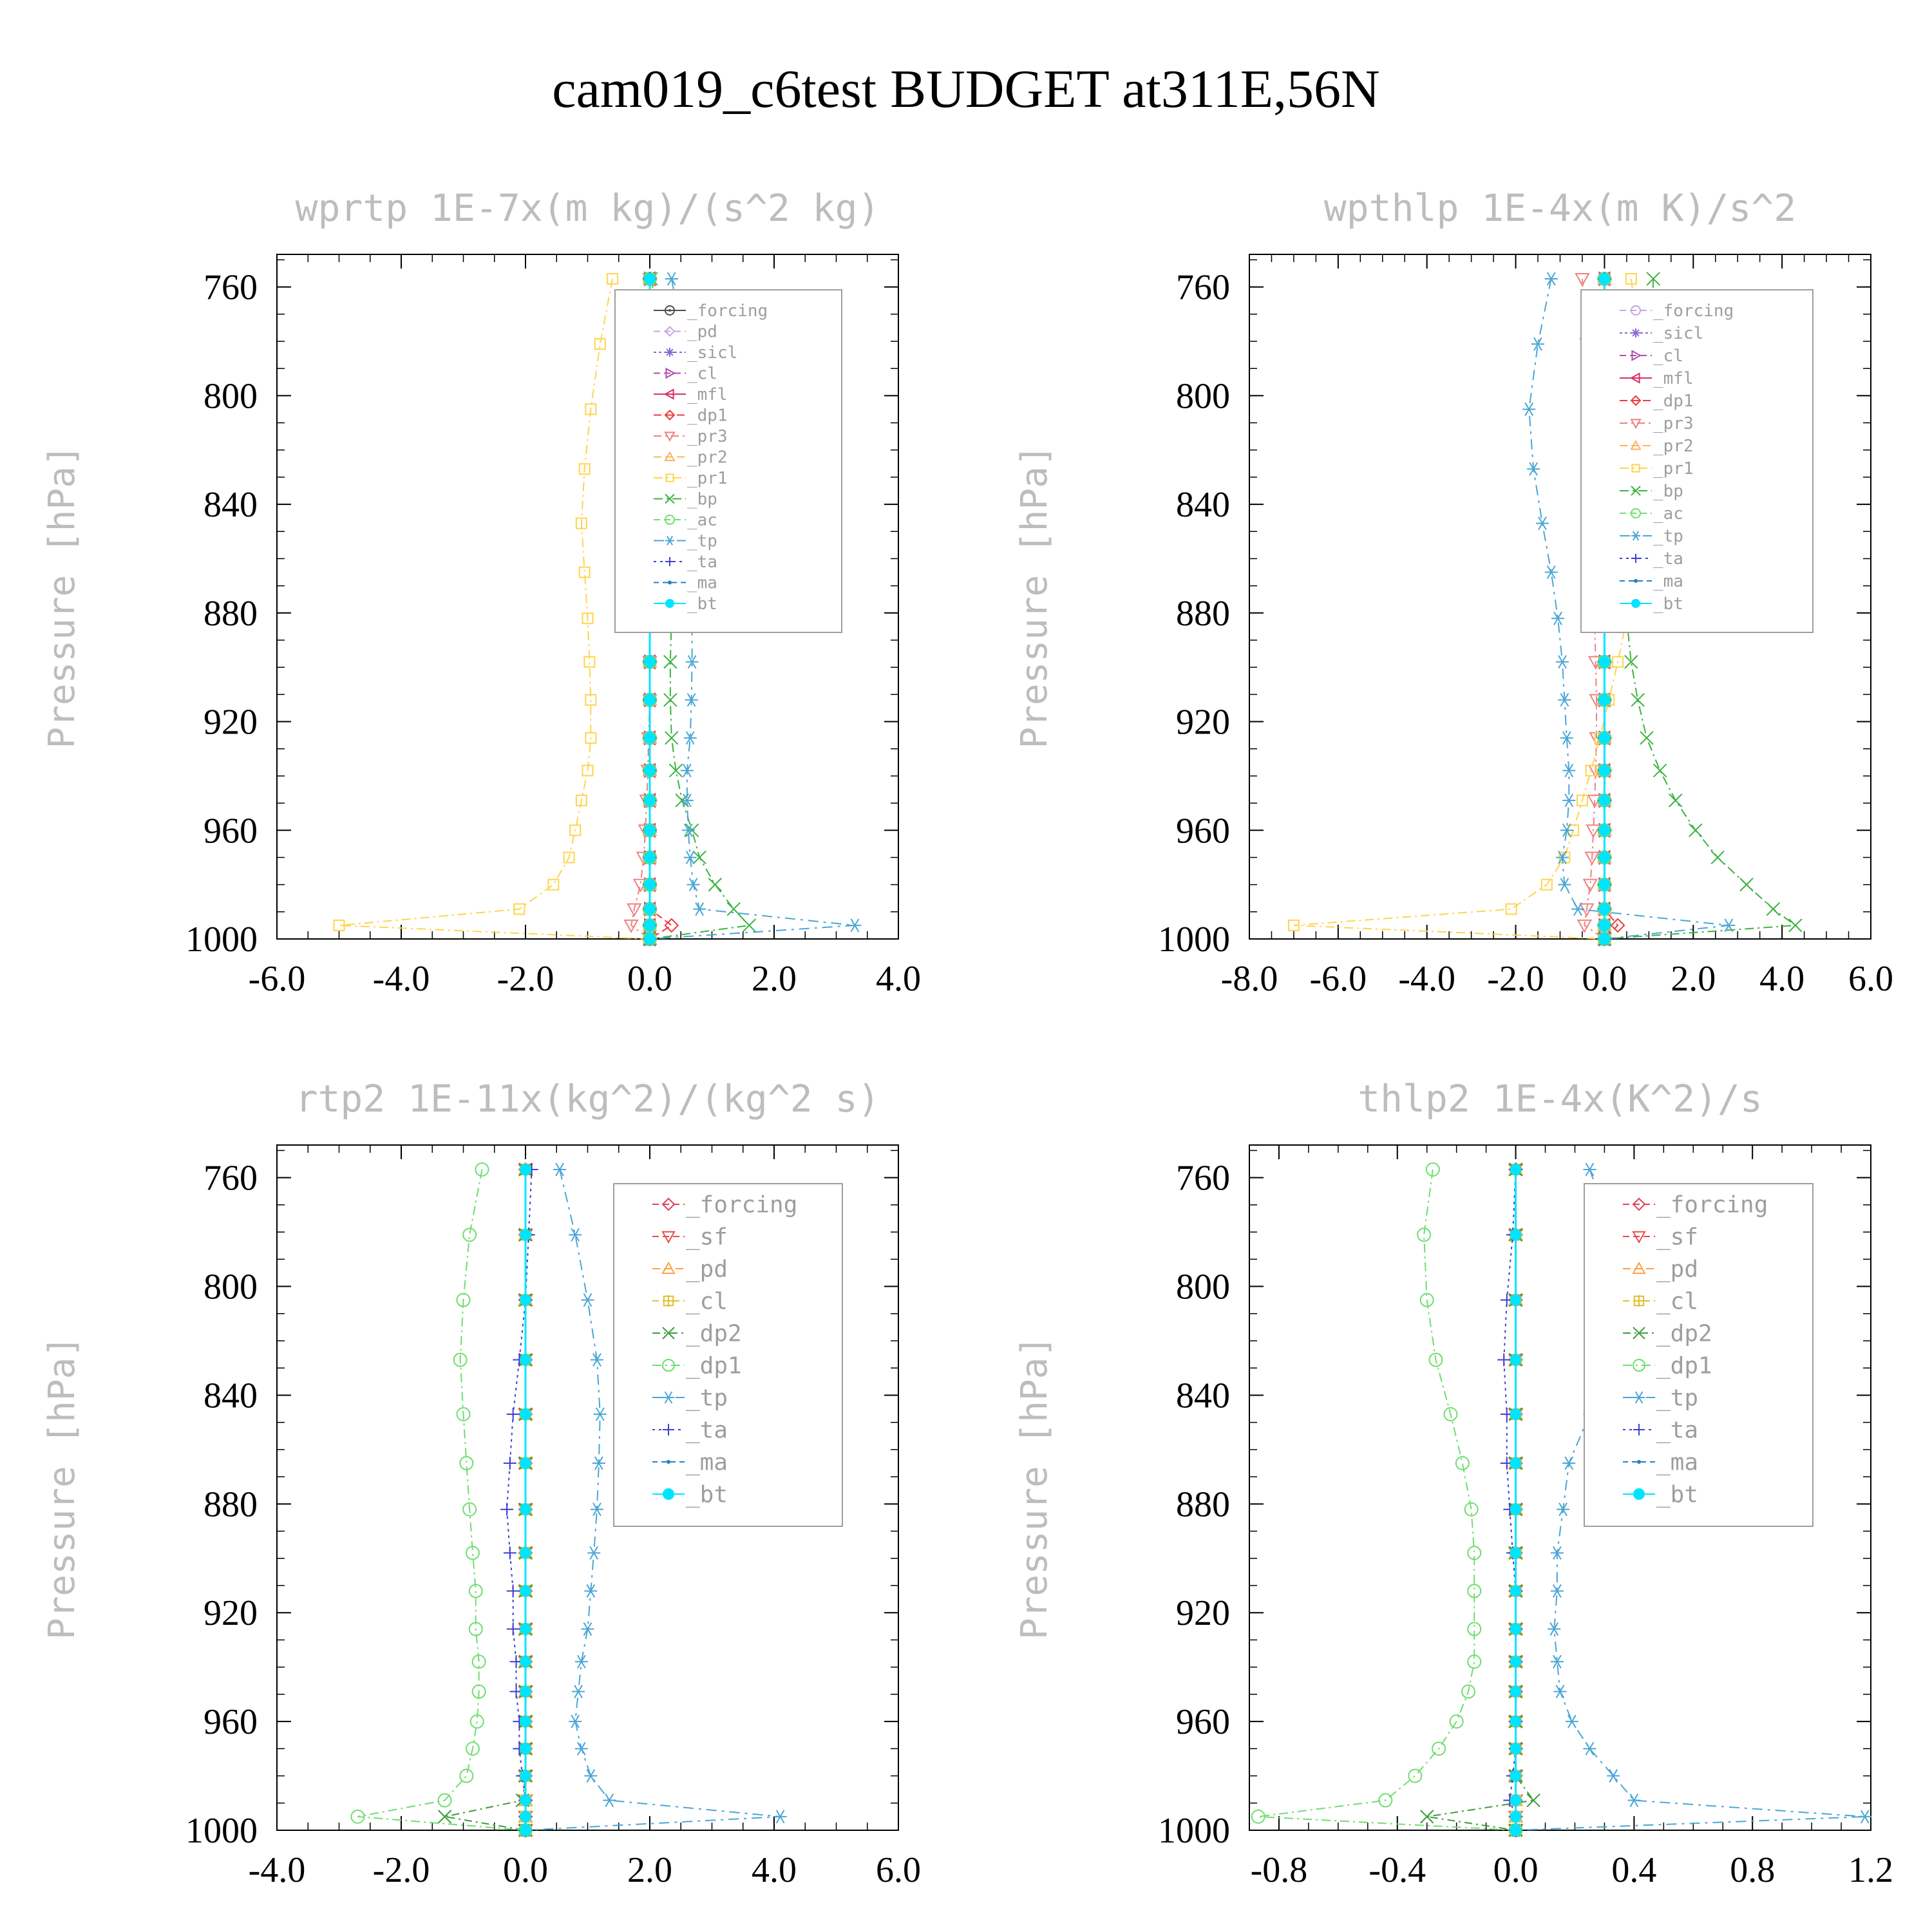  What do you see at coordinates (1661, 334) in the screenshot?
I see `legend-item: _sicl` at bounding box center [1661, 334].